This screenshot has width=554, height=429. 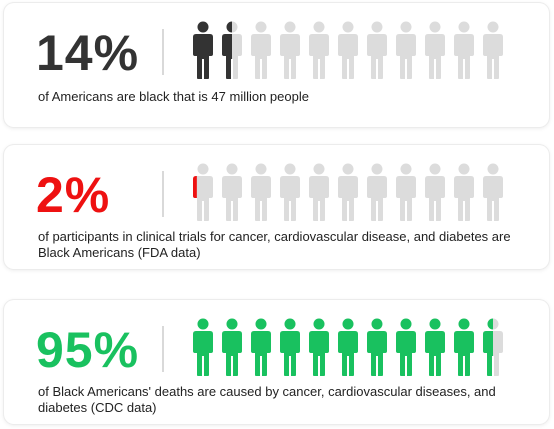 I want to click on percentage-value: 95%, so click(x=88, y=350).